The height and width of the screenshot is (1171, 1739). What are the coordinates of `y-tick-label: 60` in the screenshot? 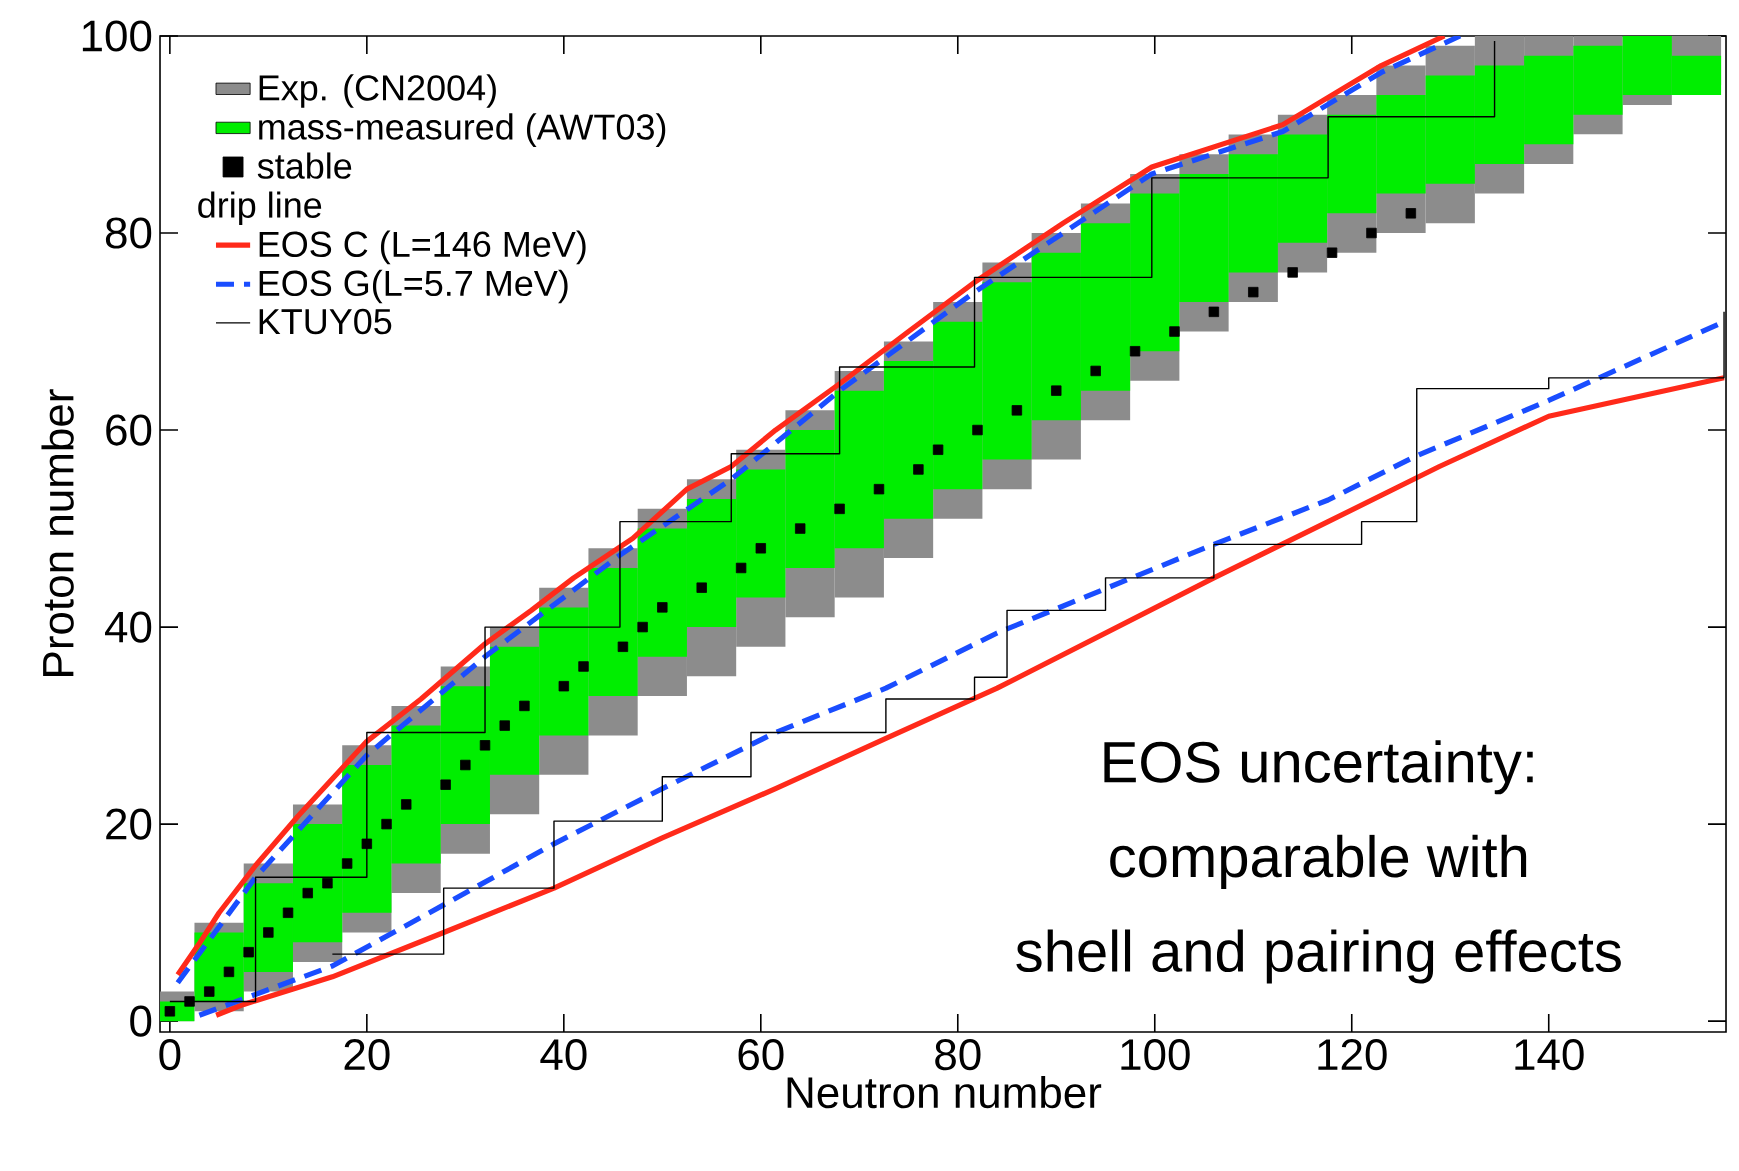 It's located at (129, 430).